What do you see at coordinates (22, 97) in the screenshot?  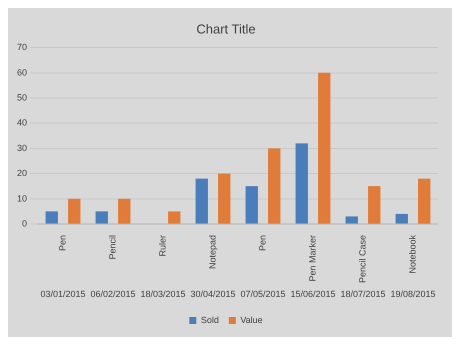 I see `y-tick-label: 50` at bounding box center [22, 97].